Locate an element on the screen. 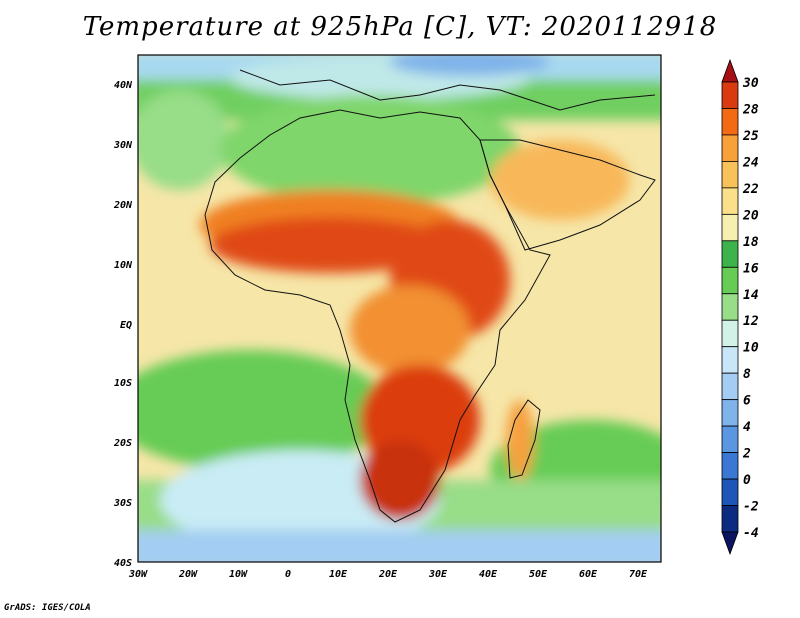 The height and width of the screenshot is (618, 800). europe-coastline is located at coordinates (447, 90).